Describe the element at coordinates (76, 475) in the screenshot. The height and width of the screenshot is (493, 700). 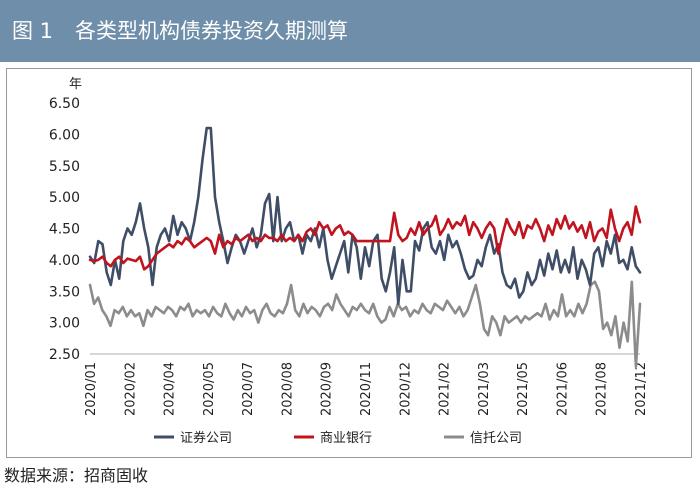
I see `data-source: 数据来源：招商固收` at that location.